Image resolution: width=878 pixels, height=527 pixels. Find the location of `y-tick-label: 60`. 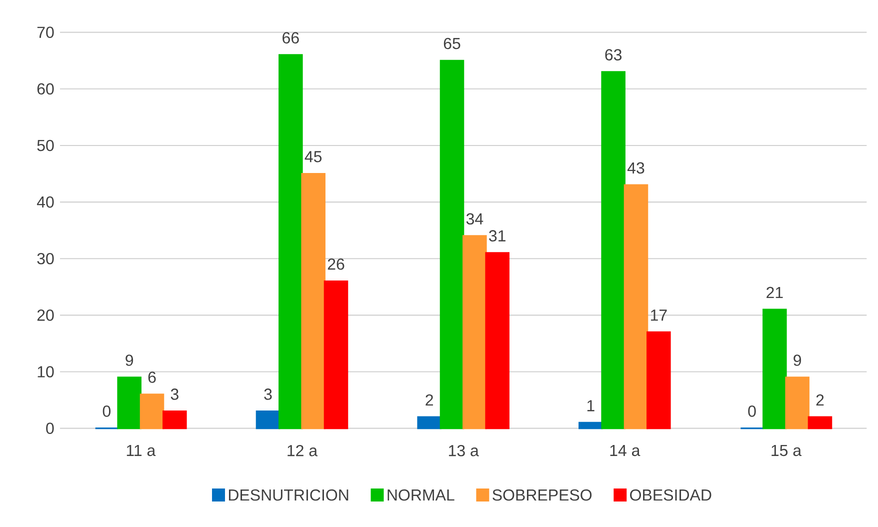

y-tick-label: 60 is located at coordinates (45, 89).